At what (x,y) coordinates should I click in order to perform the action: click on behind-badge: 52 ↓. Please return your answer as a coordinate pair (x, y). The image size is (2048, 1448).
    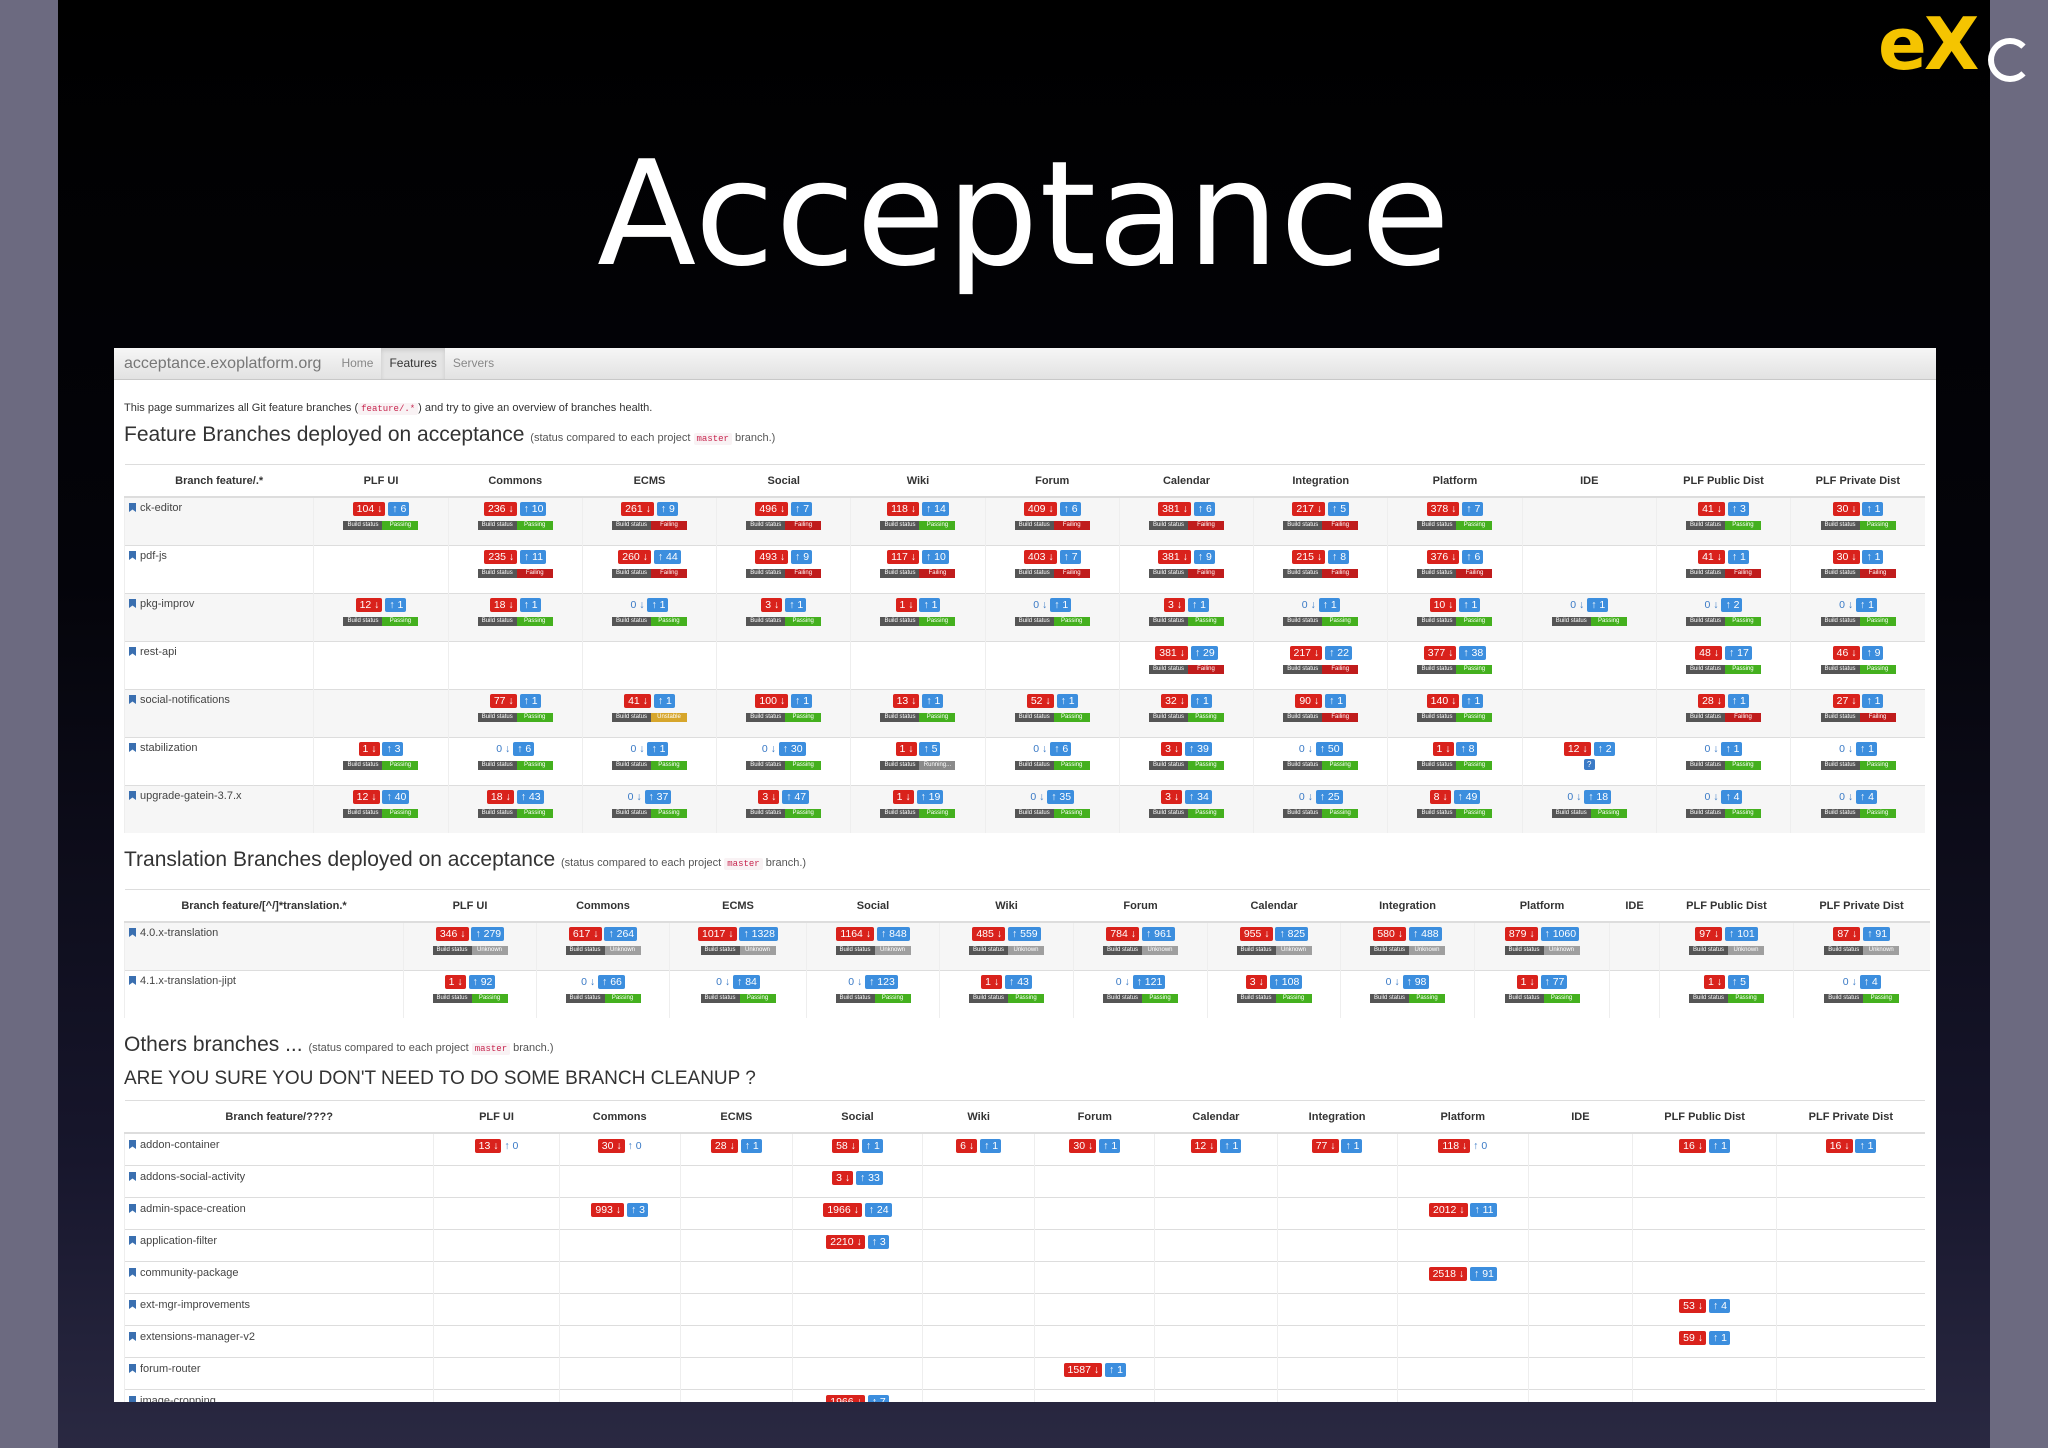
    Looking at the image, I should click on (1040, 701).